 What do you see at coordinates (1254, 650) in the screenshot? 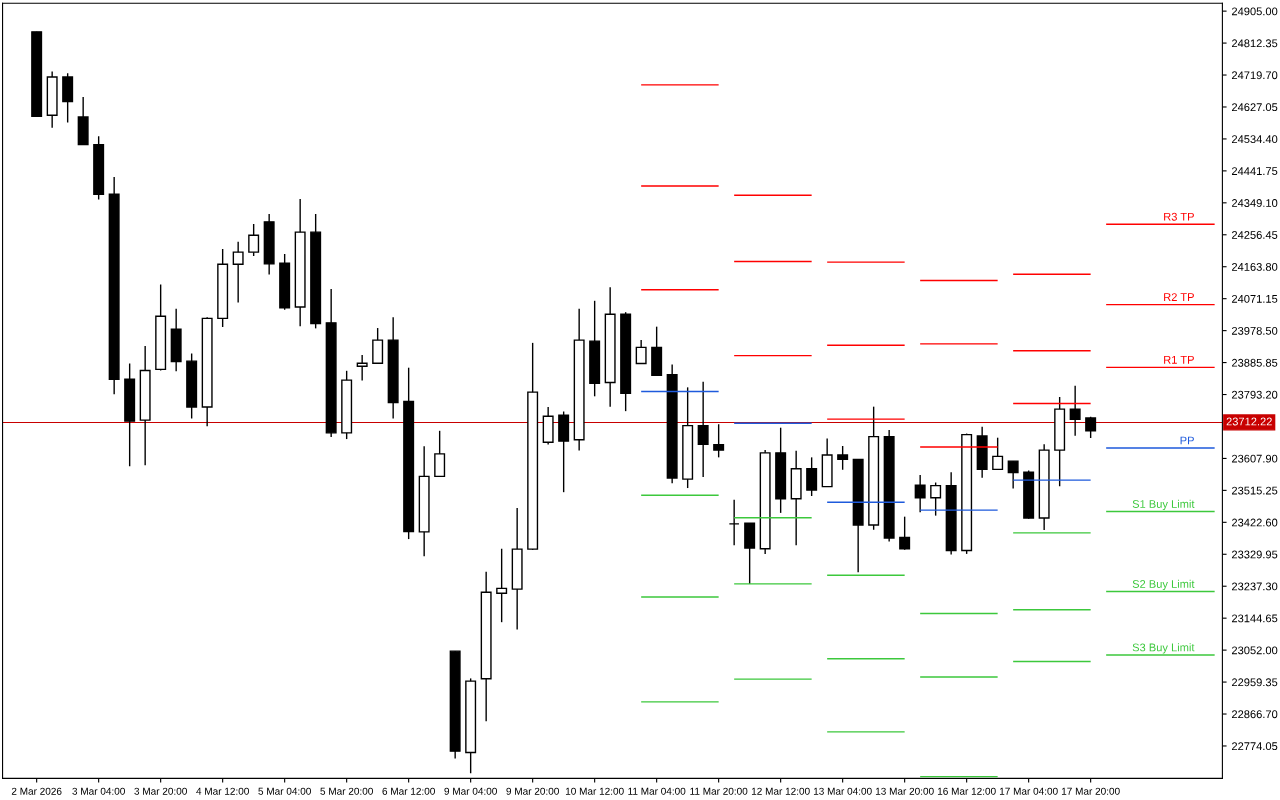
I see `y-tick-label: 23052.00` at bounding box center [1254, 650].